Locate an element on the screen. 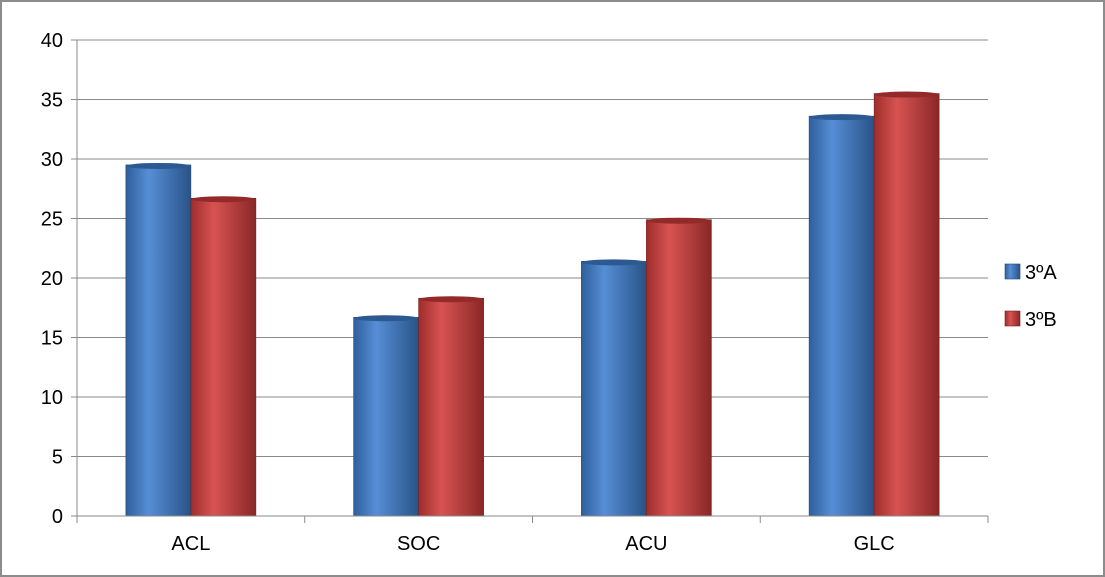 This screenshot has width=1105, height=577. x-tick-label: GLC is located at coordinates (874, 544).